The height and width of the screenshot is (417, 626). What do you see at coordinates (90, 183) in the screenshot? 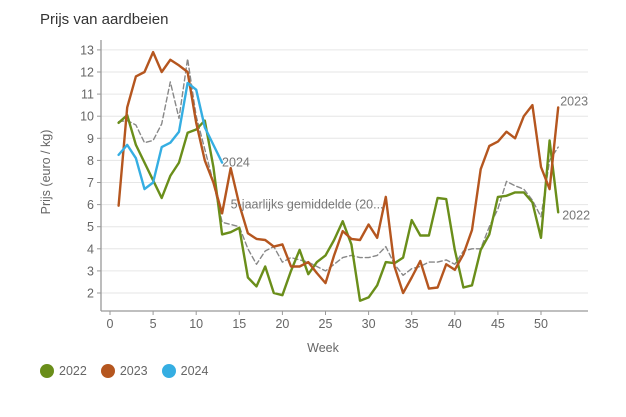
I see `y-tick-label: 7` at bounding box center [90, 183].